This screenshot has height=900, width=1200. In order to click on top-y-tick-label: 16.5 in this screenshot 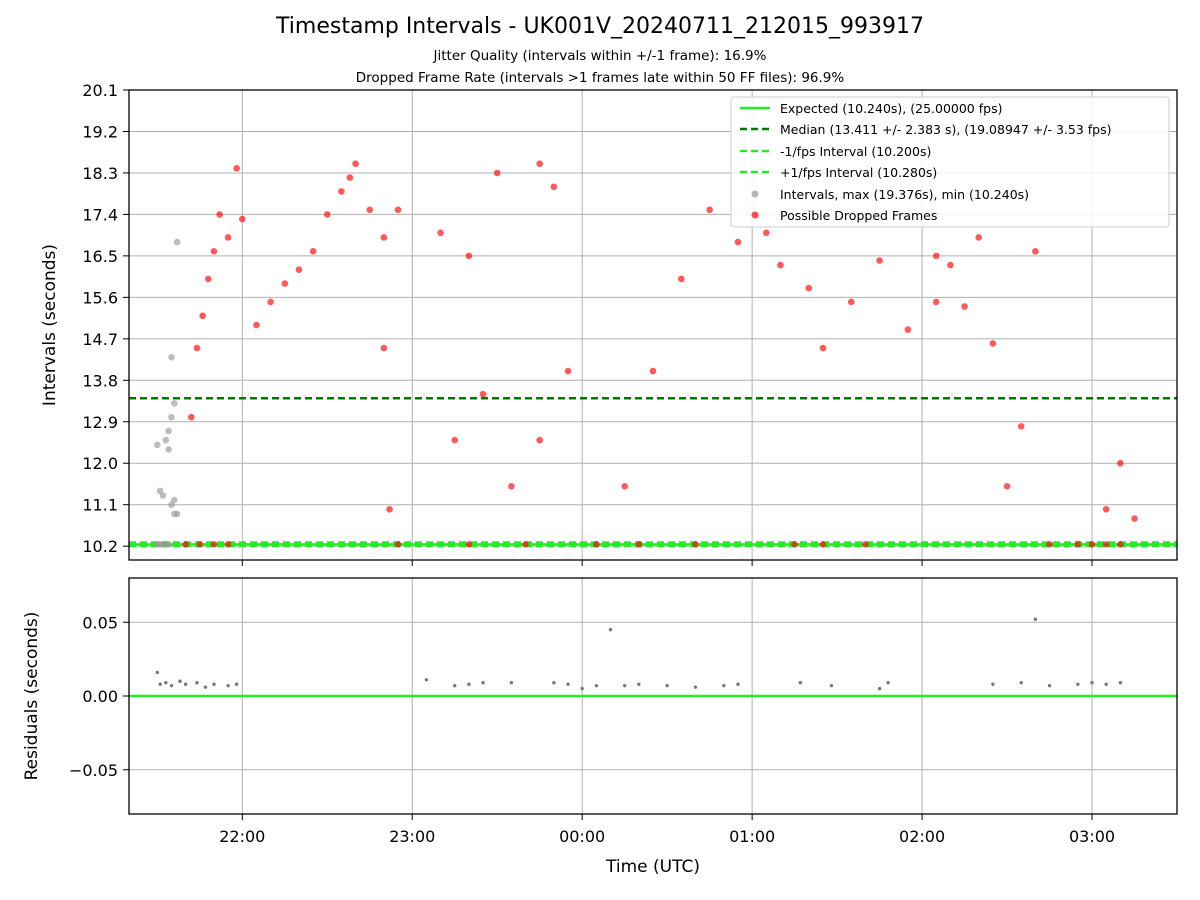, I will do `click(100, 256)`.